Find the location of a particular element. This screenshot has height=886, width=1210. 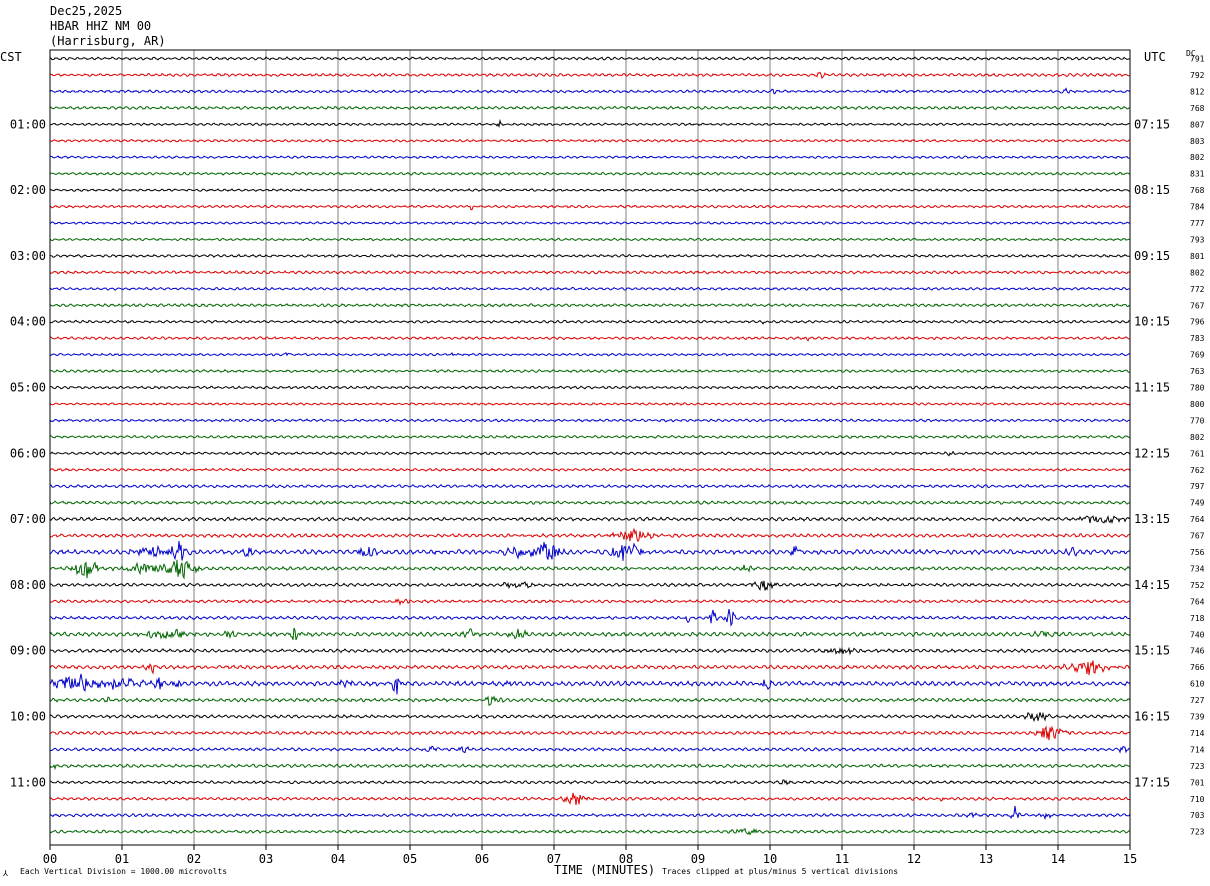

dc-value: 714 is located at coordinates (1197, 749).